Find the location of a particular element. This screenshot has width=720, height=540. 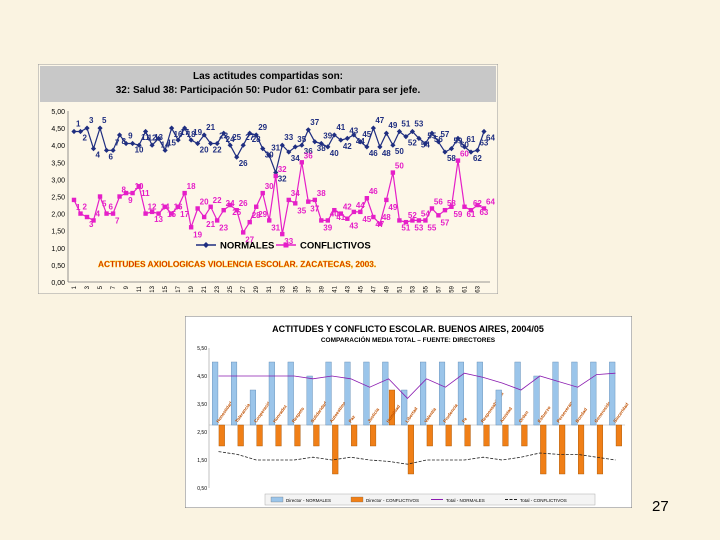

chart1-data-label: 20 is located at coordinates (204, 149).